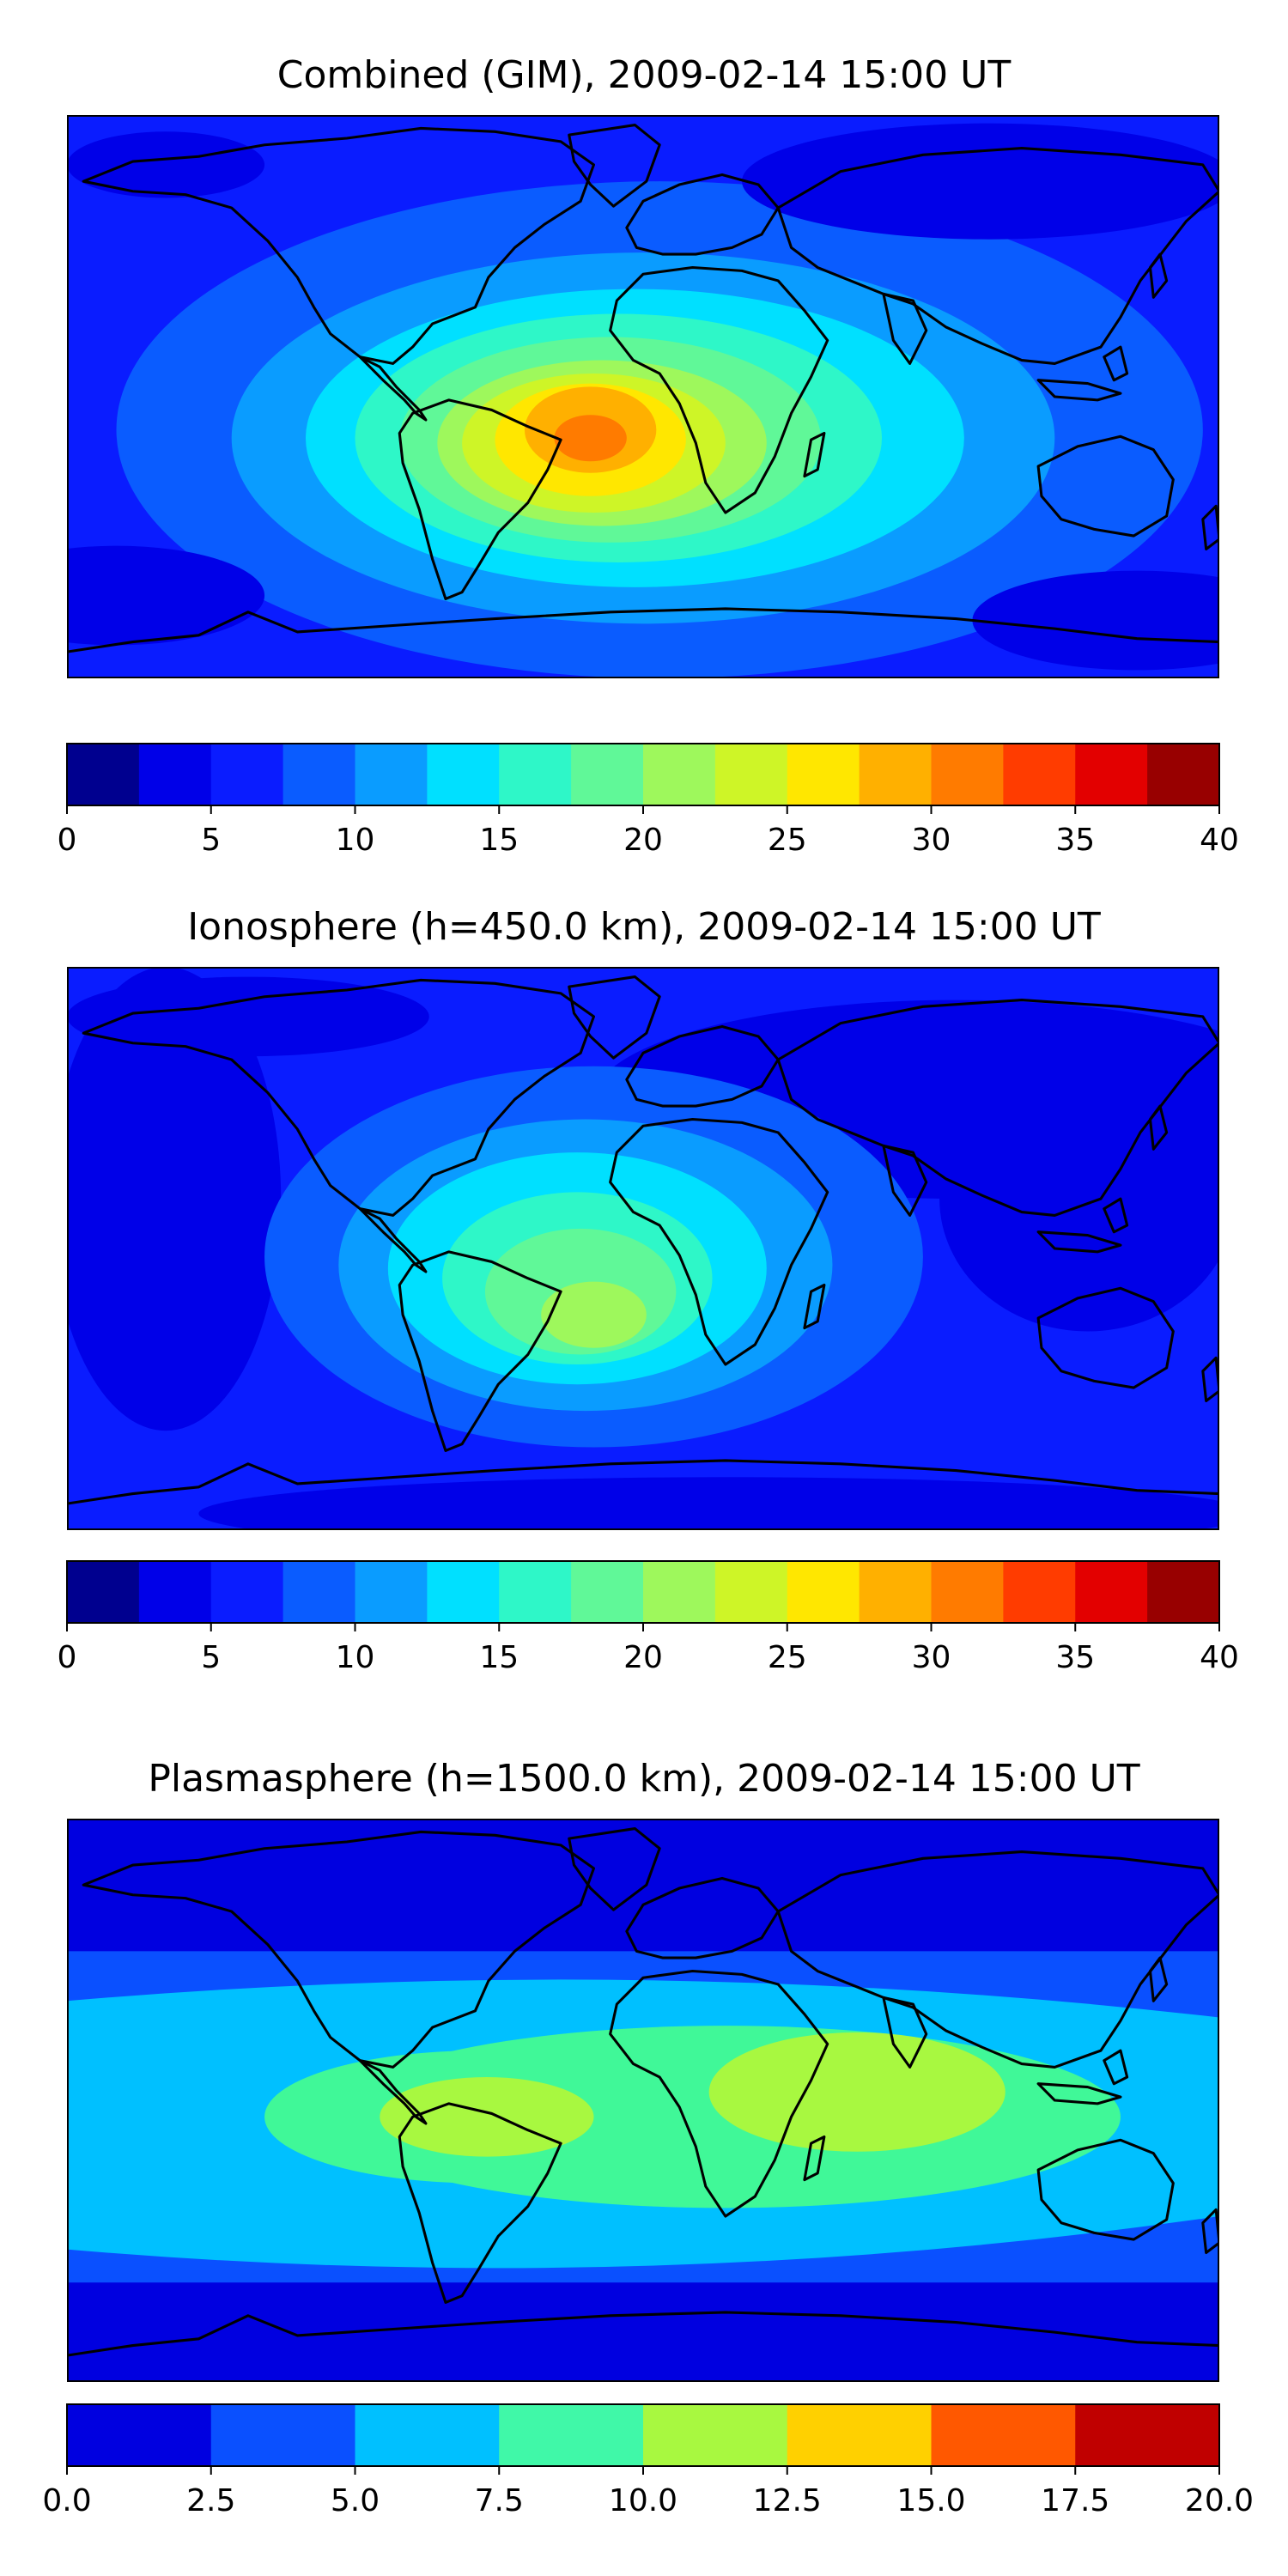 This screenshot has width=1288, height=2576. I want to click on colorbar-tick-label: 20.0, so click(1219, 2500).